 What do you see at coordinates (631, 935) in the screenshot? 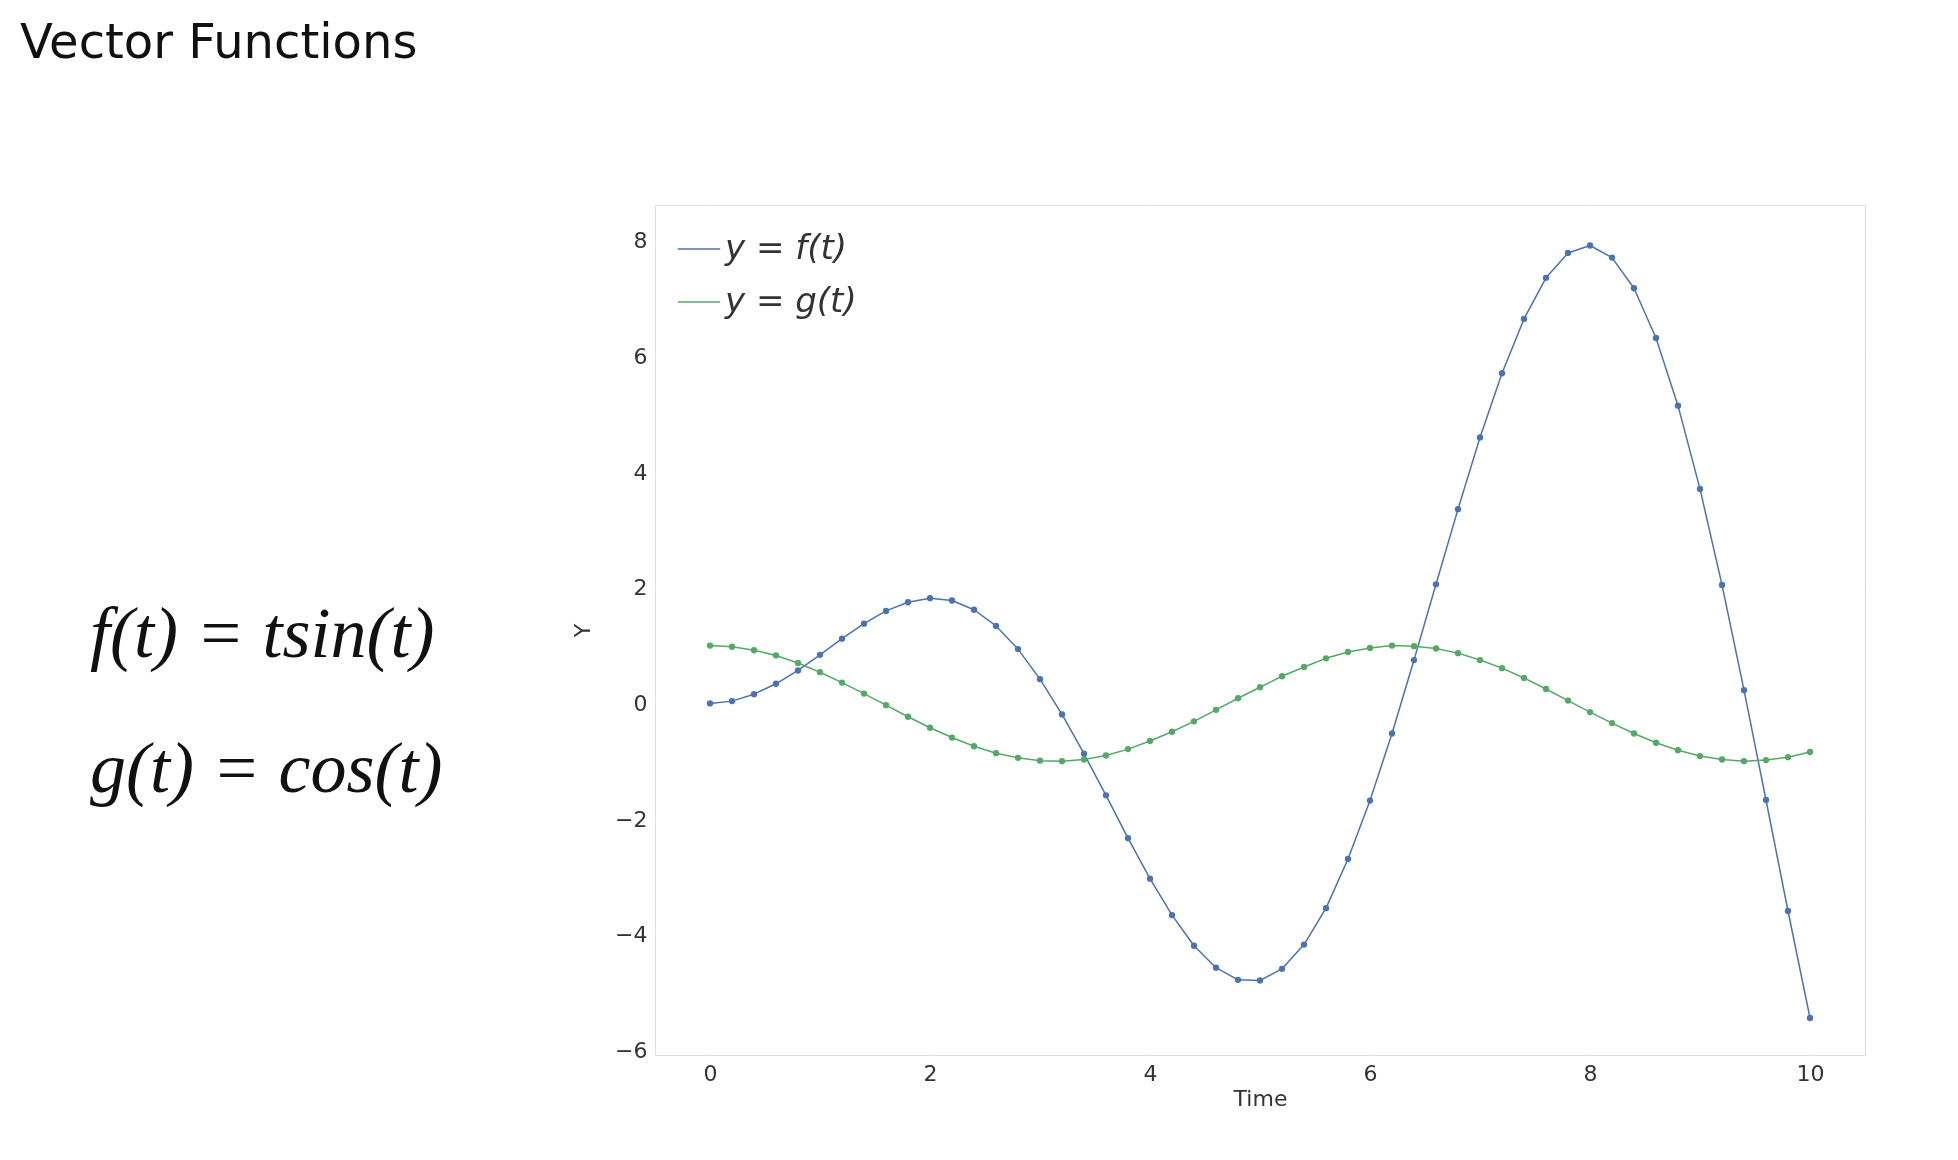
I see `y-tick-label: −4` at bounding box center [631, 935].